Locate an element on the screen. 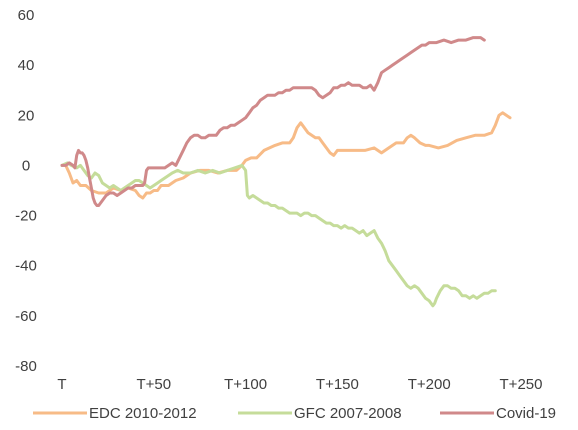 This screenshot has height=430, width=578. x-tick-label: T+150 is located at coordinates (337, 384).